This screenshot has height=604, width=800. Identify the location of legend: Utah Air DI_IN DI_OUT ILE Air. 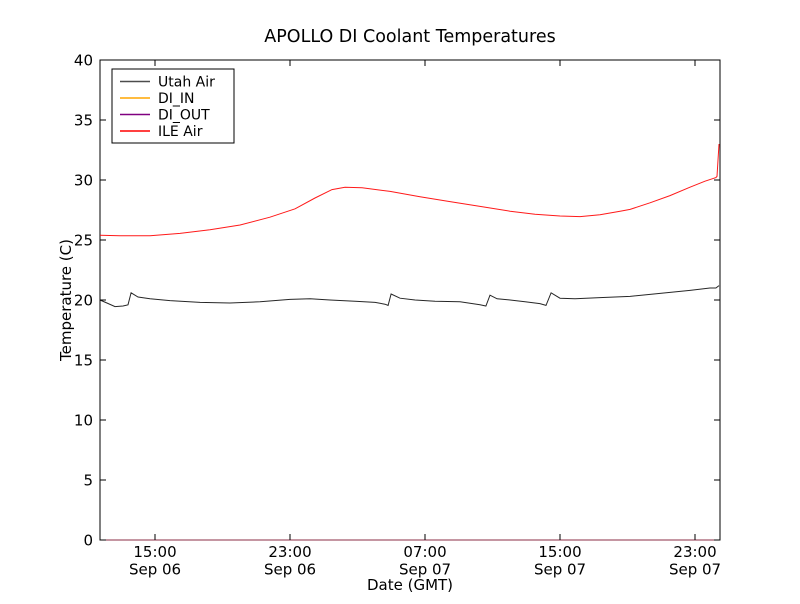
(173, 106).